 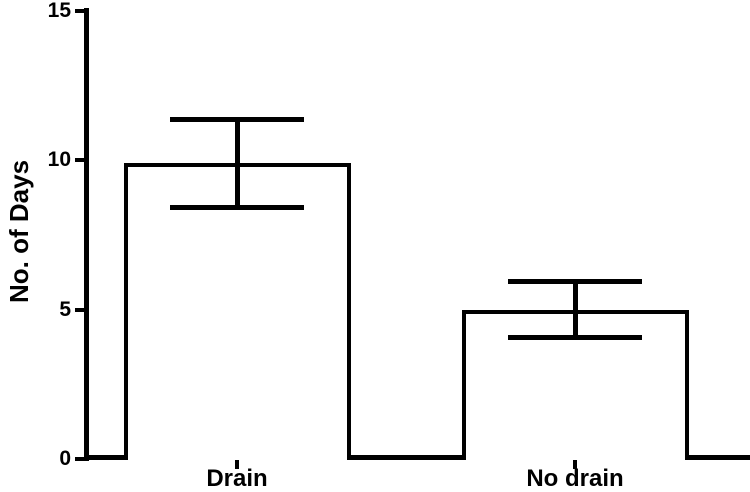 I want to click on y-axis-line, so click(x=86, y=234).